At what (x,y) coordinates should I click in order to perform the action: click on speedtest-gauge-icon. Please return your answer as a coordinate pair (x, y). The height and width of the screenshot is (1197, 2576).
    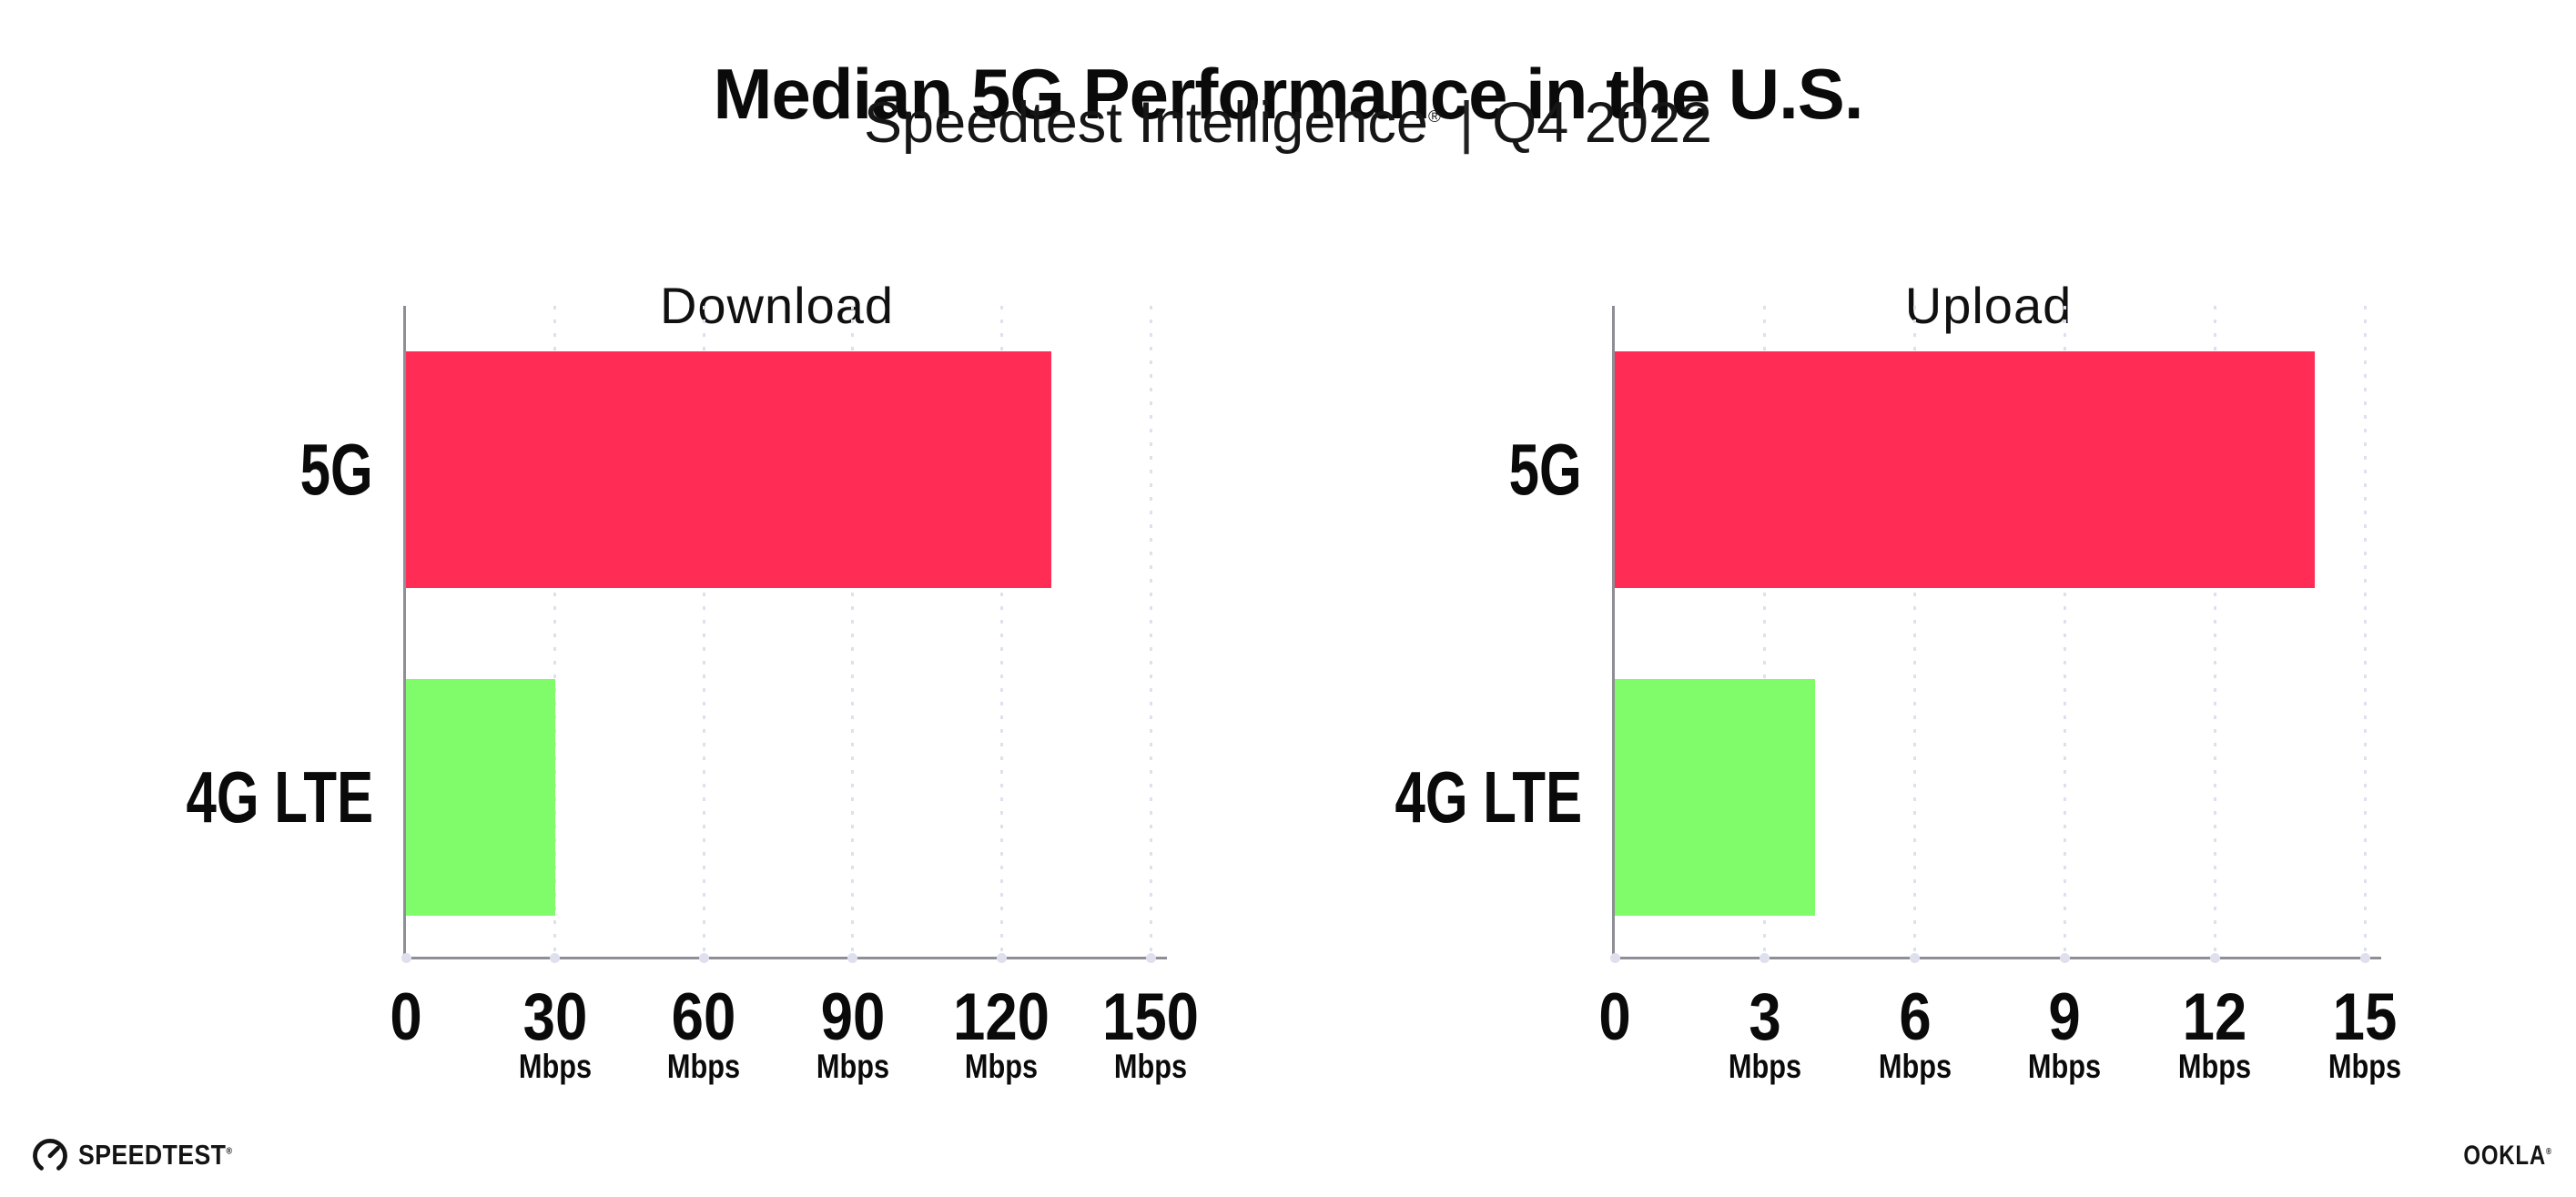
    Looking at the image, I should click on (50, 1154).